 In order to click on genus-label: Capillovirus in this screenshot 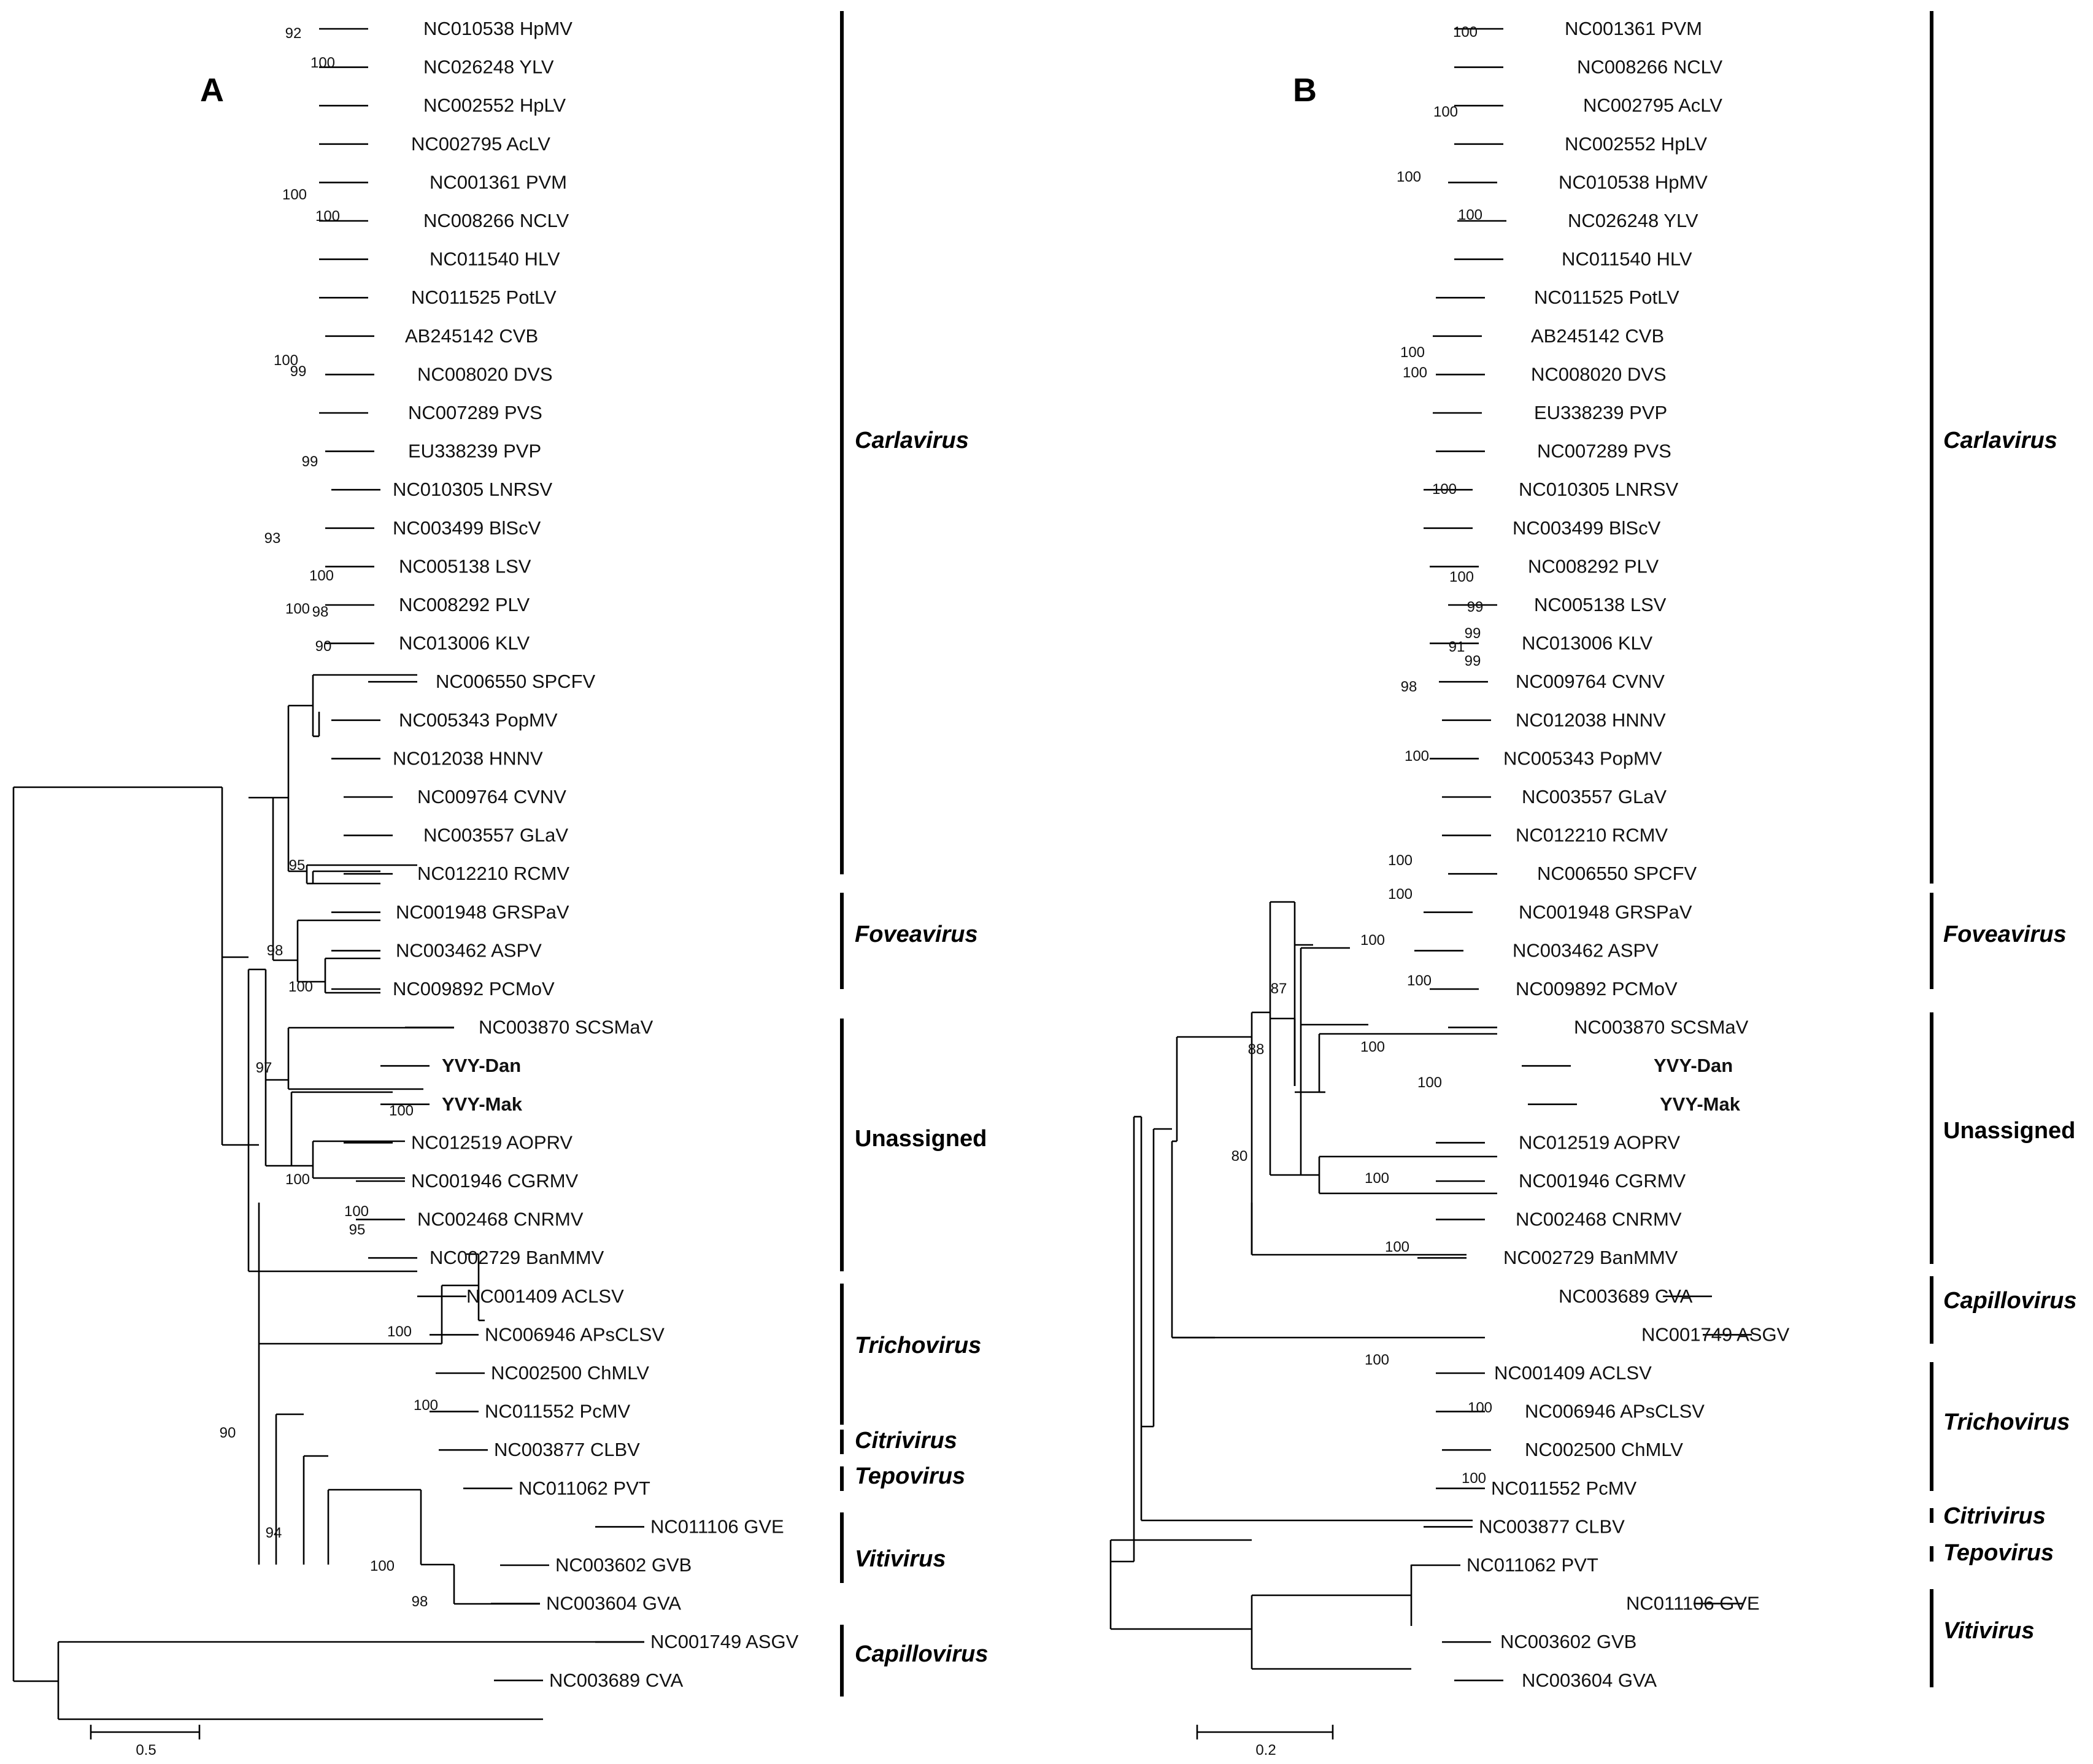, I will do `click(2010, 1301)`.